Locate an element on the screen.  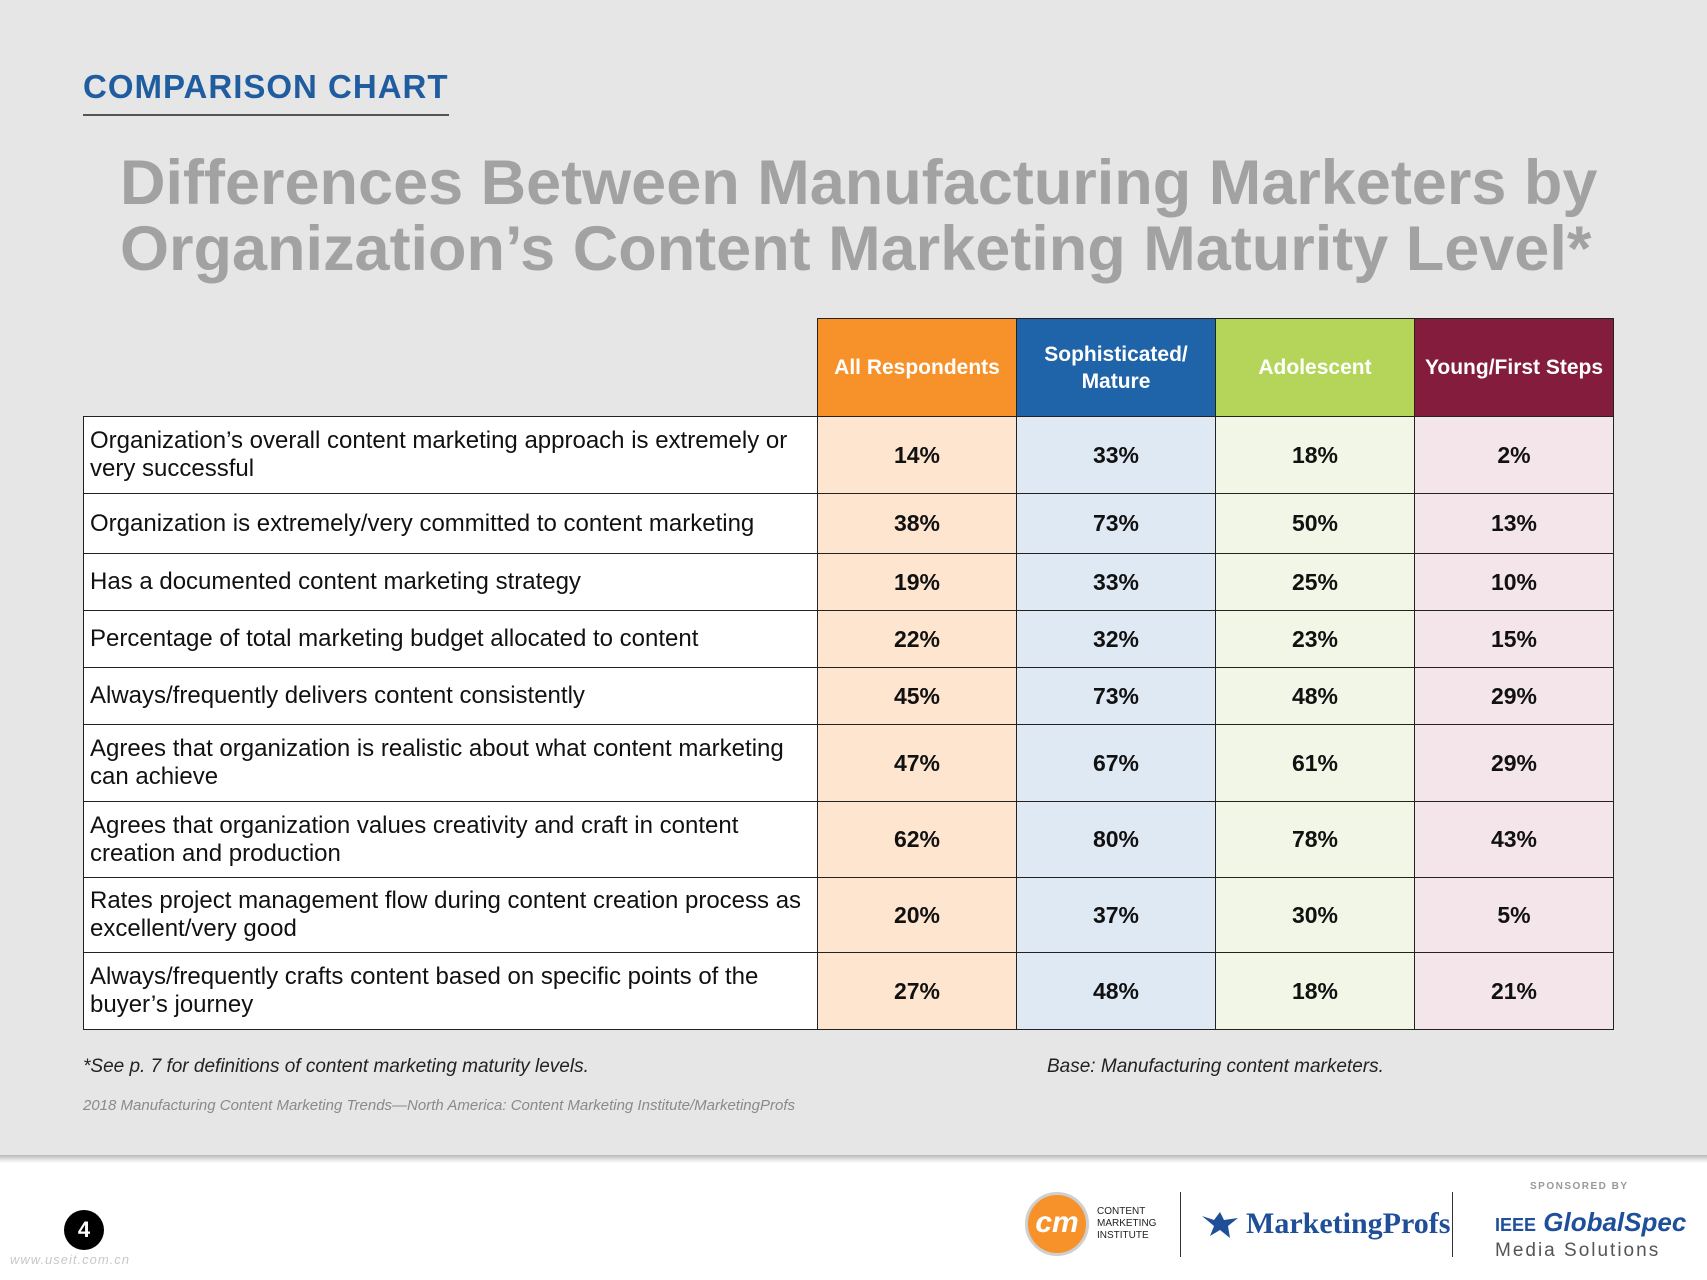
value-young: 43% is located at coordinates (1514, 839).